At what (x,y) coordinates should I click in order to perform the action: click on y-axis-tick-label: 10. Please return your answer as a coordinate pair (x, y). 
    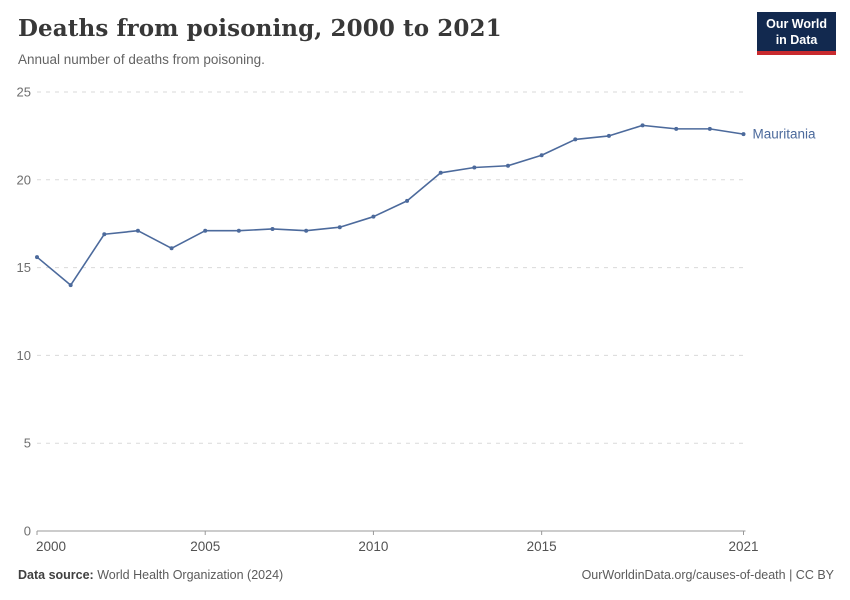
    Looking at the image, I should click on (24, 355).